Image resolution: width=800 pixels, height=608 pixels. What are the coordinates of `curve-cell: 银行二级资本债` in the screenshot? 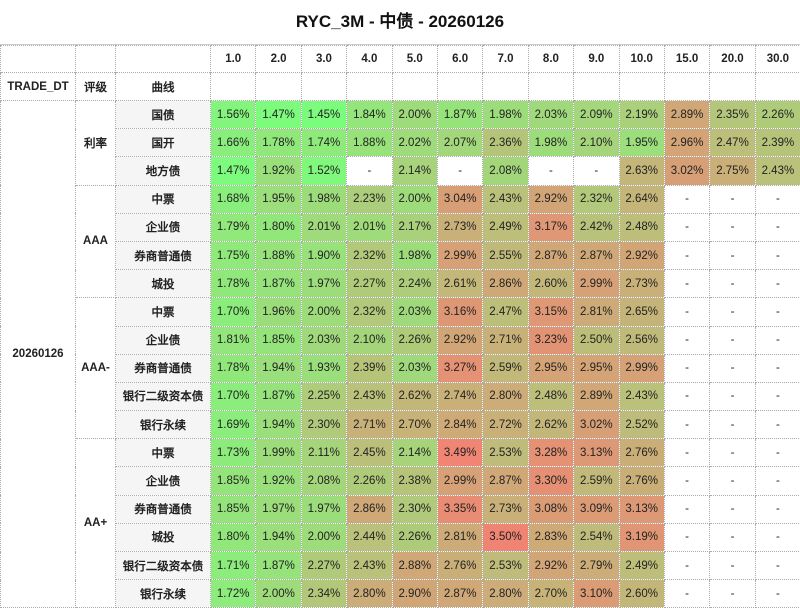 It's located at (163, 396).